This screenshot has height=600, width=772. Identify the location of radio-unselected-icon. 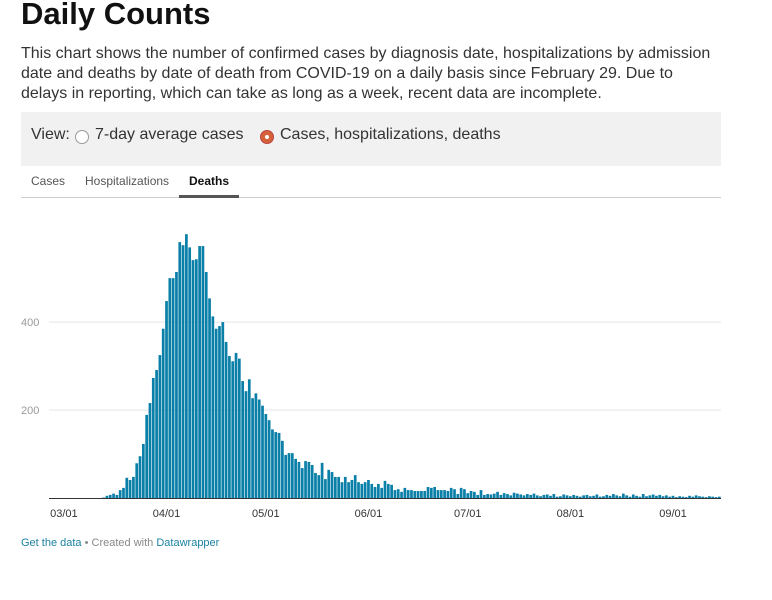
(82, 137).